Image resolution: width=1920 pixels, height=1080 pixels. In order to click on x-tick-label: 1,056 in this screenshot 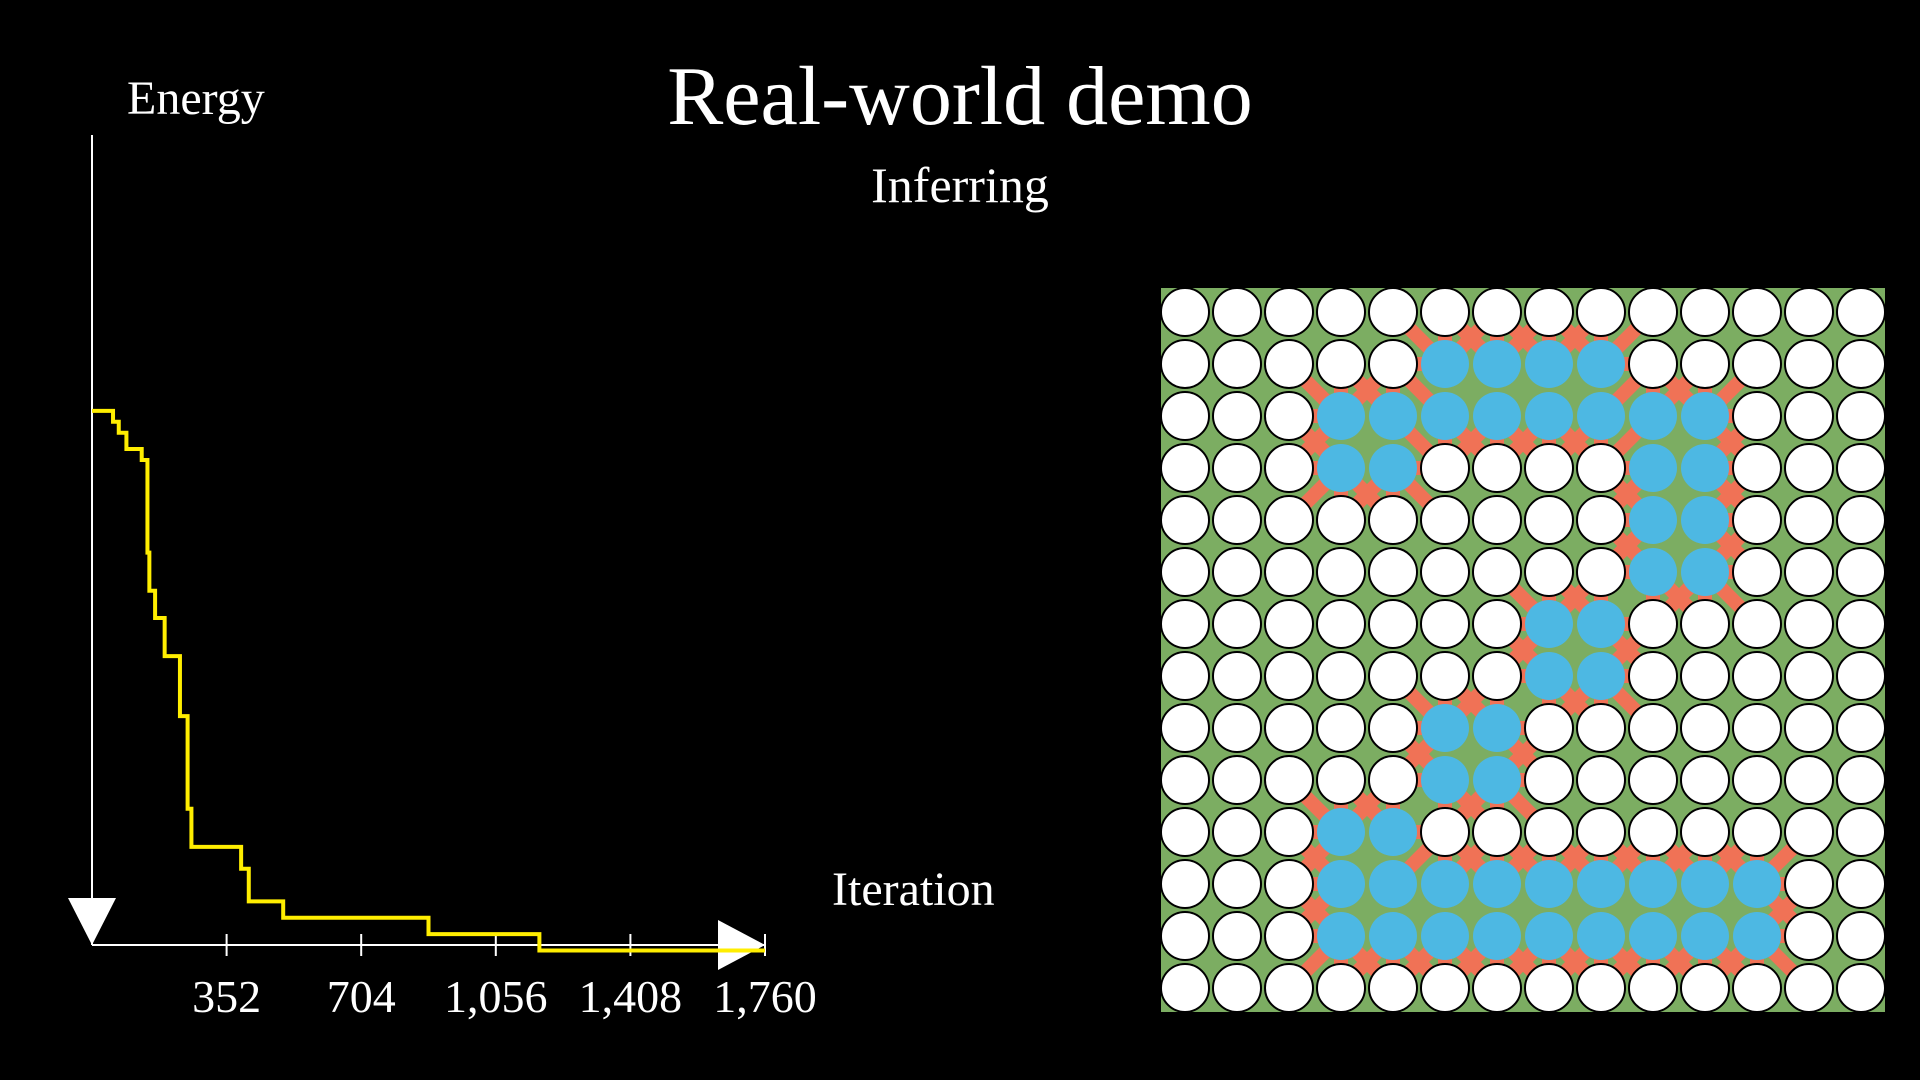, I will do `click(496, 996)`.